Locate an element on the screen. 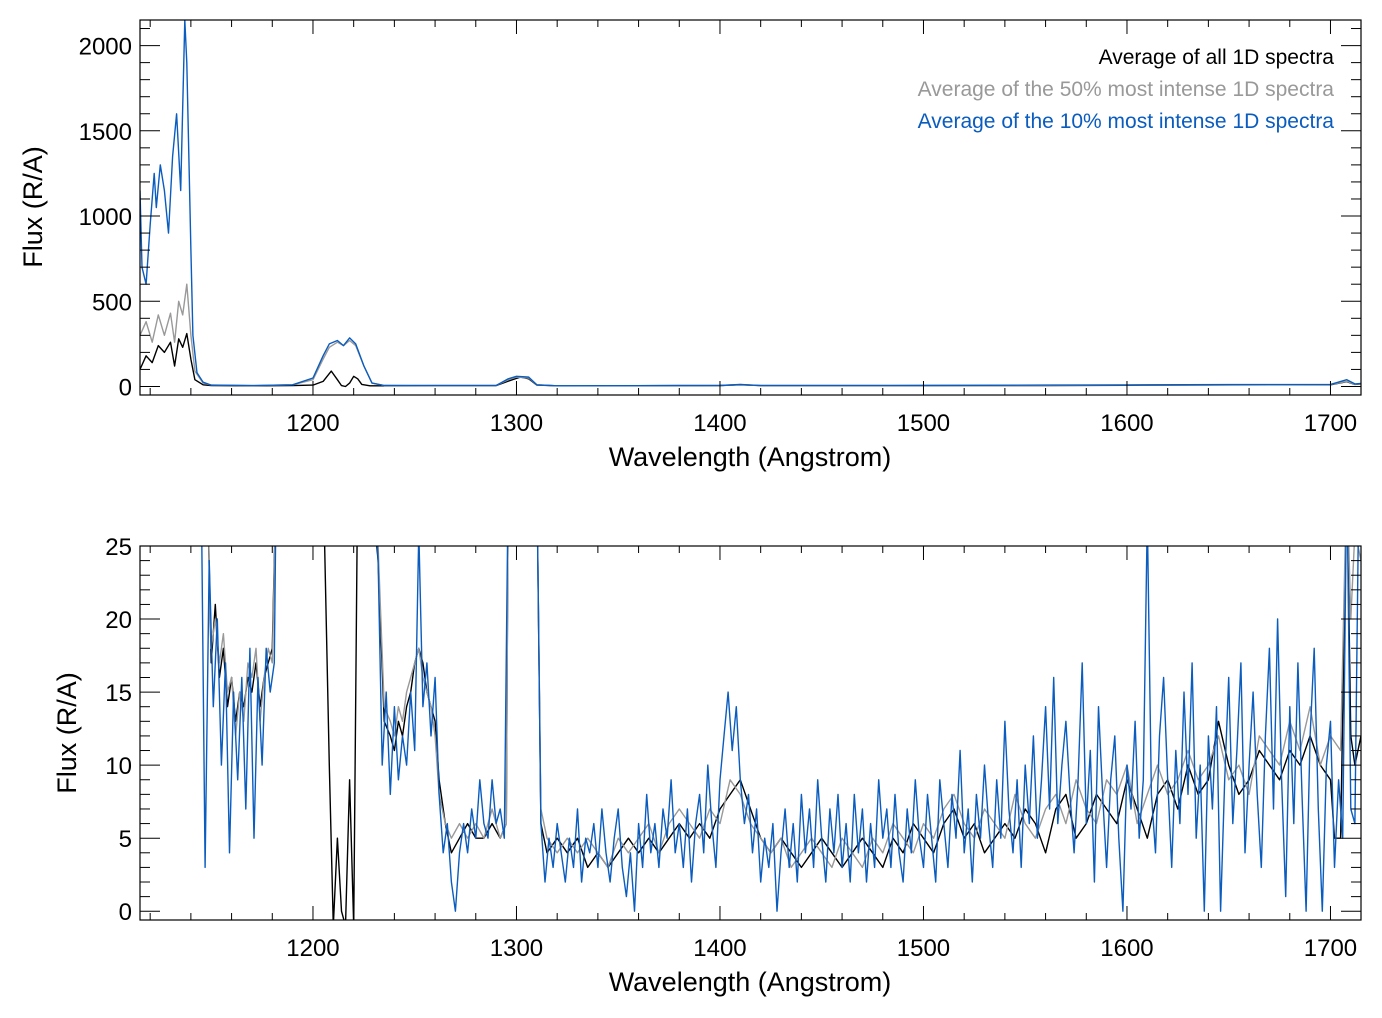 This screenshot has width=1382, height=1018. top-y-tick-label: 1000 is located at coordinates (105, 217).